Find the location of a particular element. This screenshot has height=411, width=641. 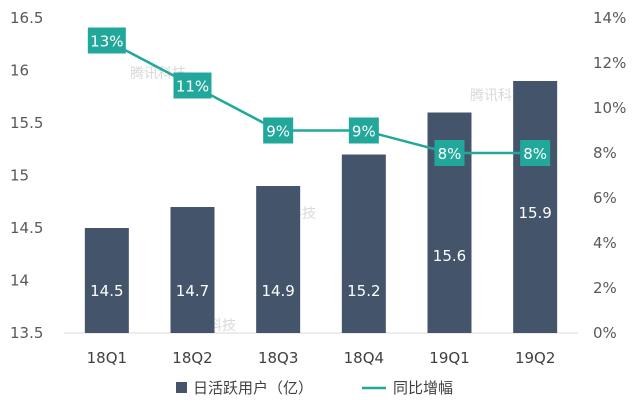

right-axis-tick-label: 0% is located at coordinates (605, 333).